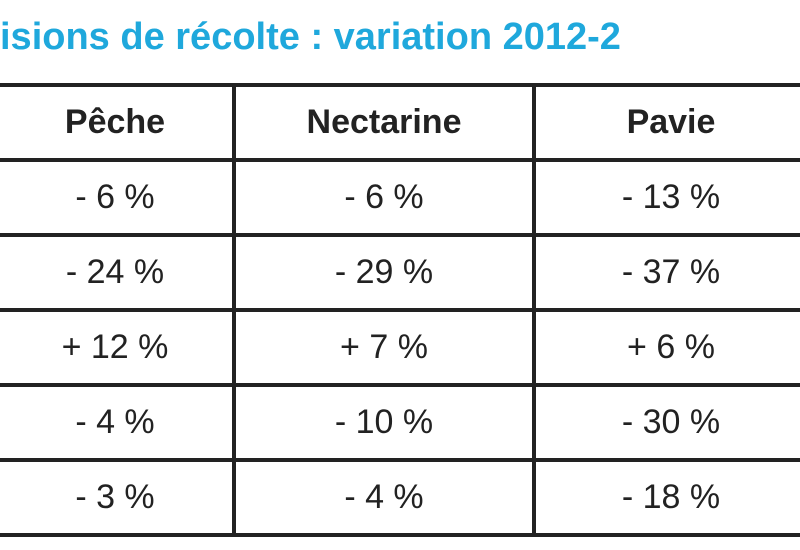 The image size is (800, 550). I want to click on header-pavie: Pavie, so click(666, 122).